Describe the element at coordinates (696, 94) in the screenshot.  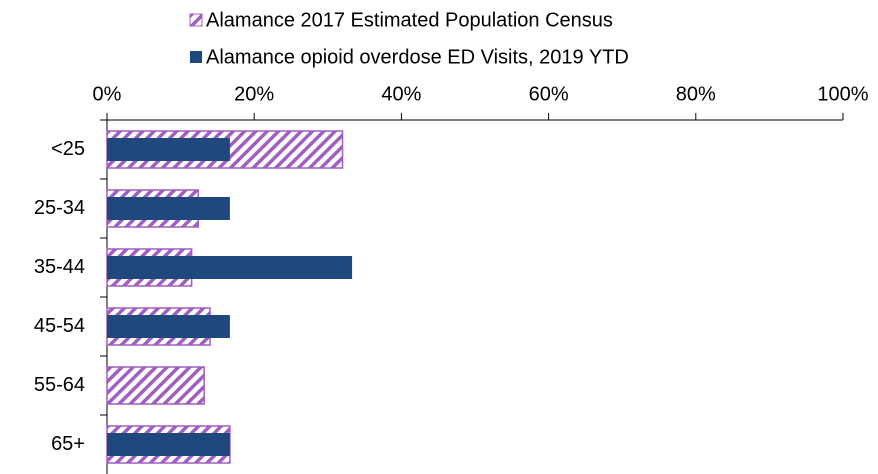
I see `x-tick-label: 80%` at that location.